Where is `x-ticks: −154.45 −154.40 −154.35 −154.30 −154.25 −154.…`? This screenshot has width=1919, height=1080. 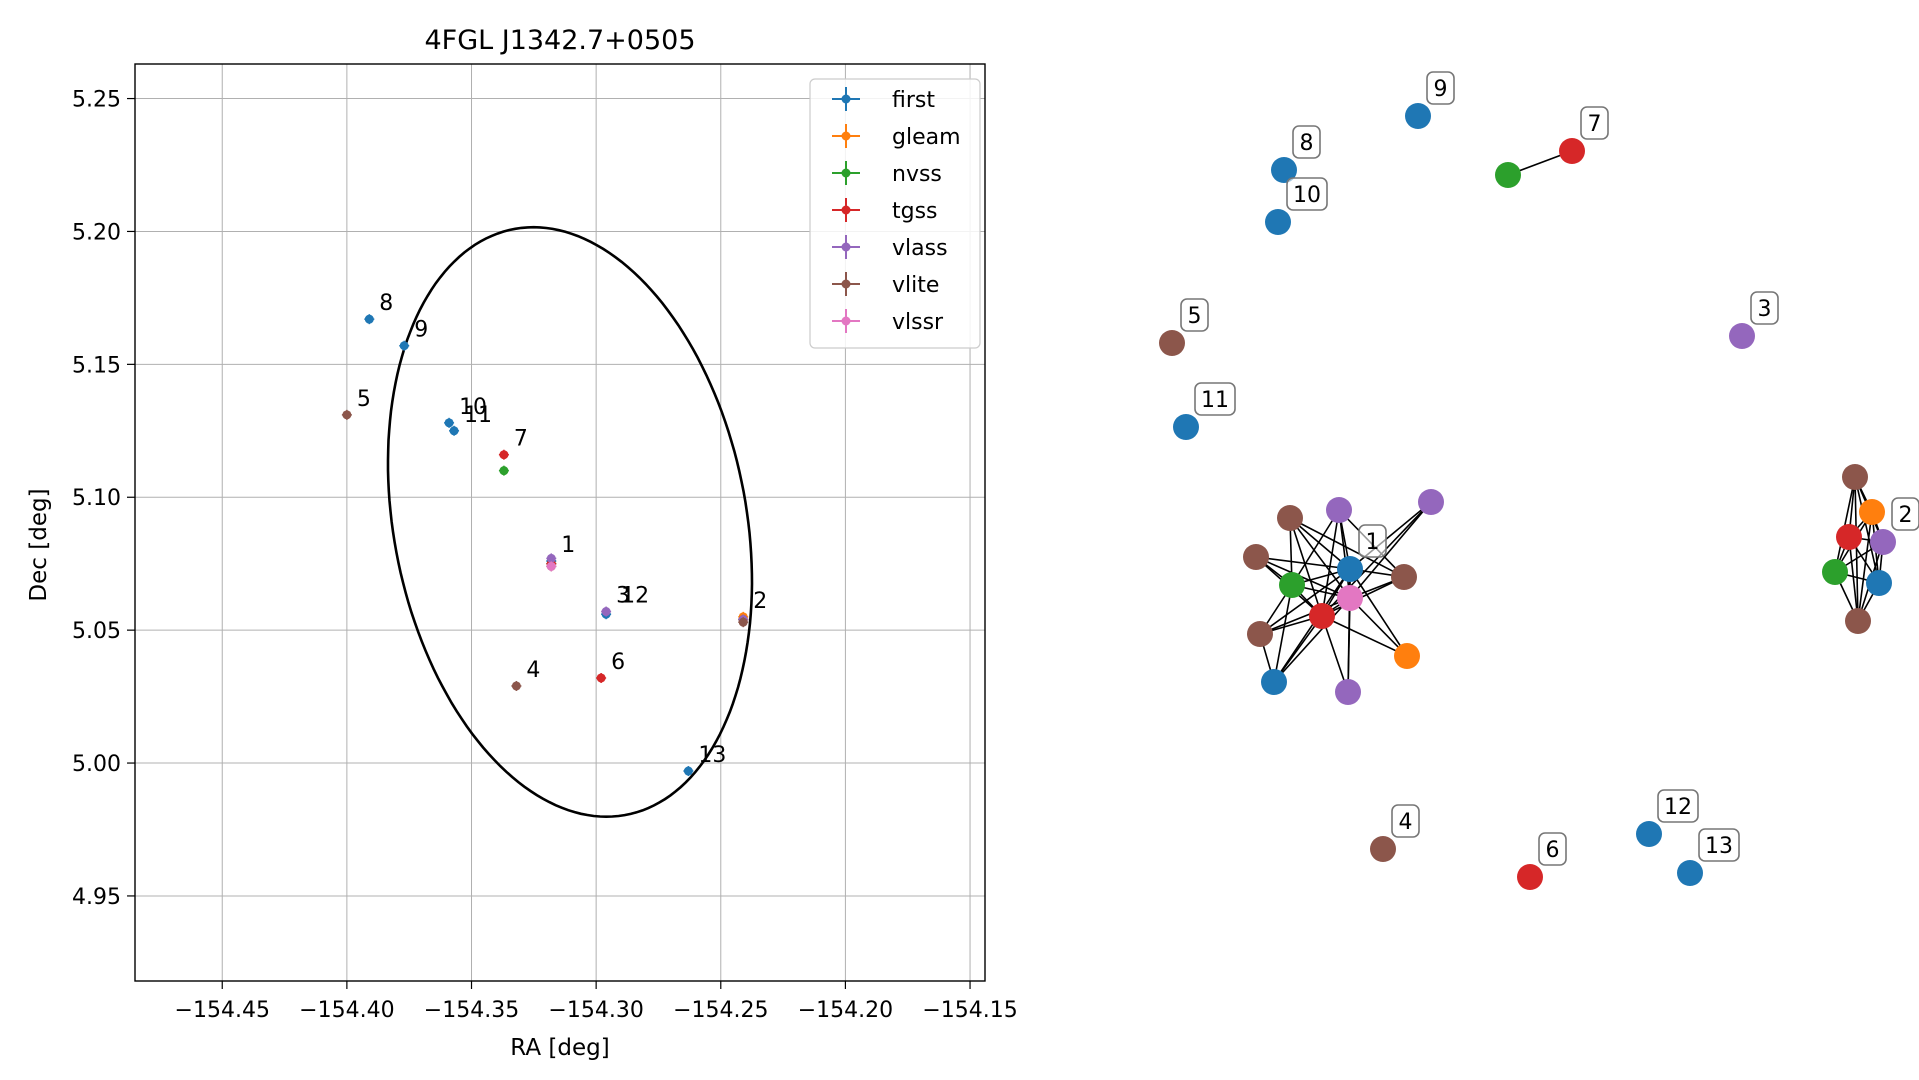
x-ticks: −154.45 −154.40 −154.35 −154.30 −154.25 −154.… is located at coordinates (596, 1002).